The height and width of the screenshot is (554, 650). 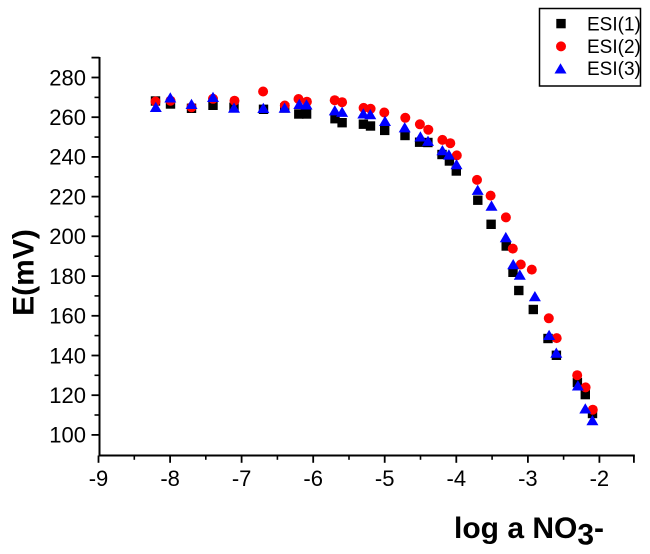 What do you see at coordinates (529, 532) in the screenshot?
I see `svg-text: log a NO3-` at bounding box center [529, 532].